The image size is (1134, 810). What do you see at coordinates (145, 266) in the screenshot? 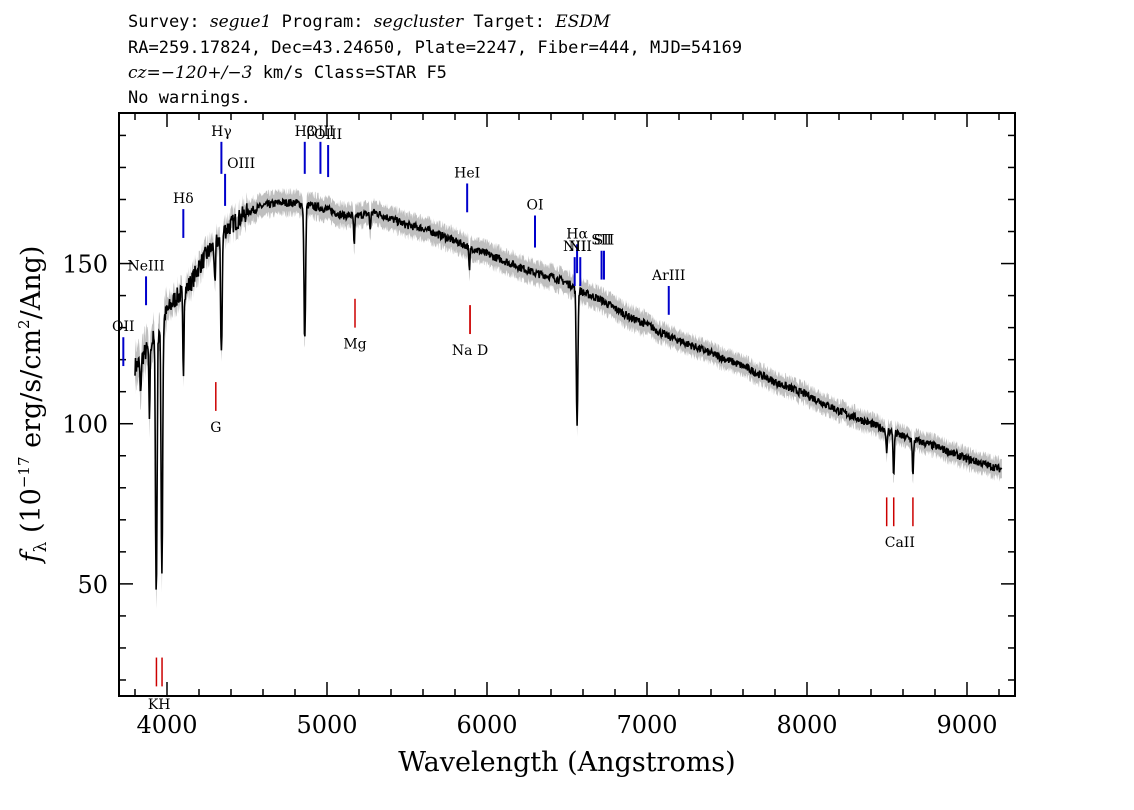
I see `emission-label: NeIII` at bounding box center [145, 266].